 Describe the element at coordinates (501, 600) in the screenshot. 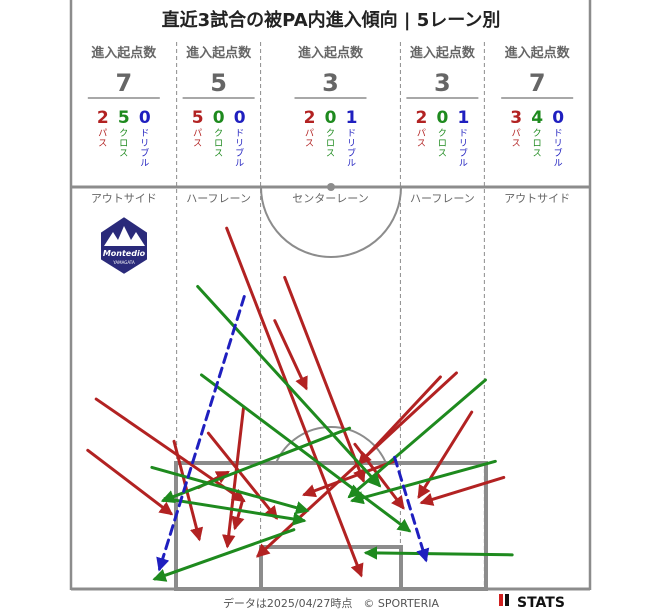

I see `stats-logo-mark-red` at that location.